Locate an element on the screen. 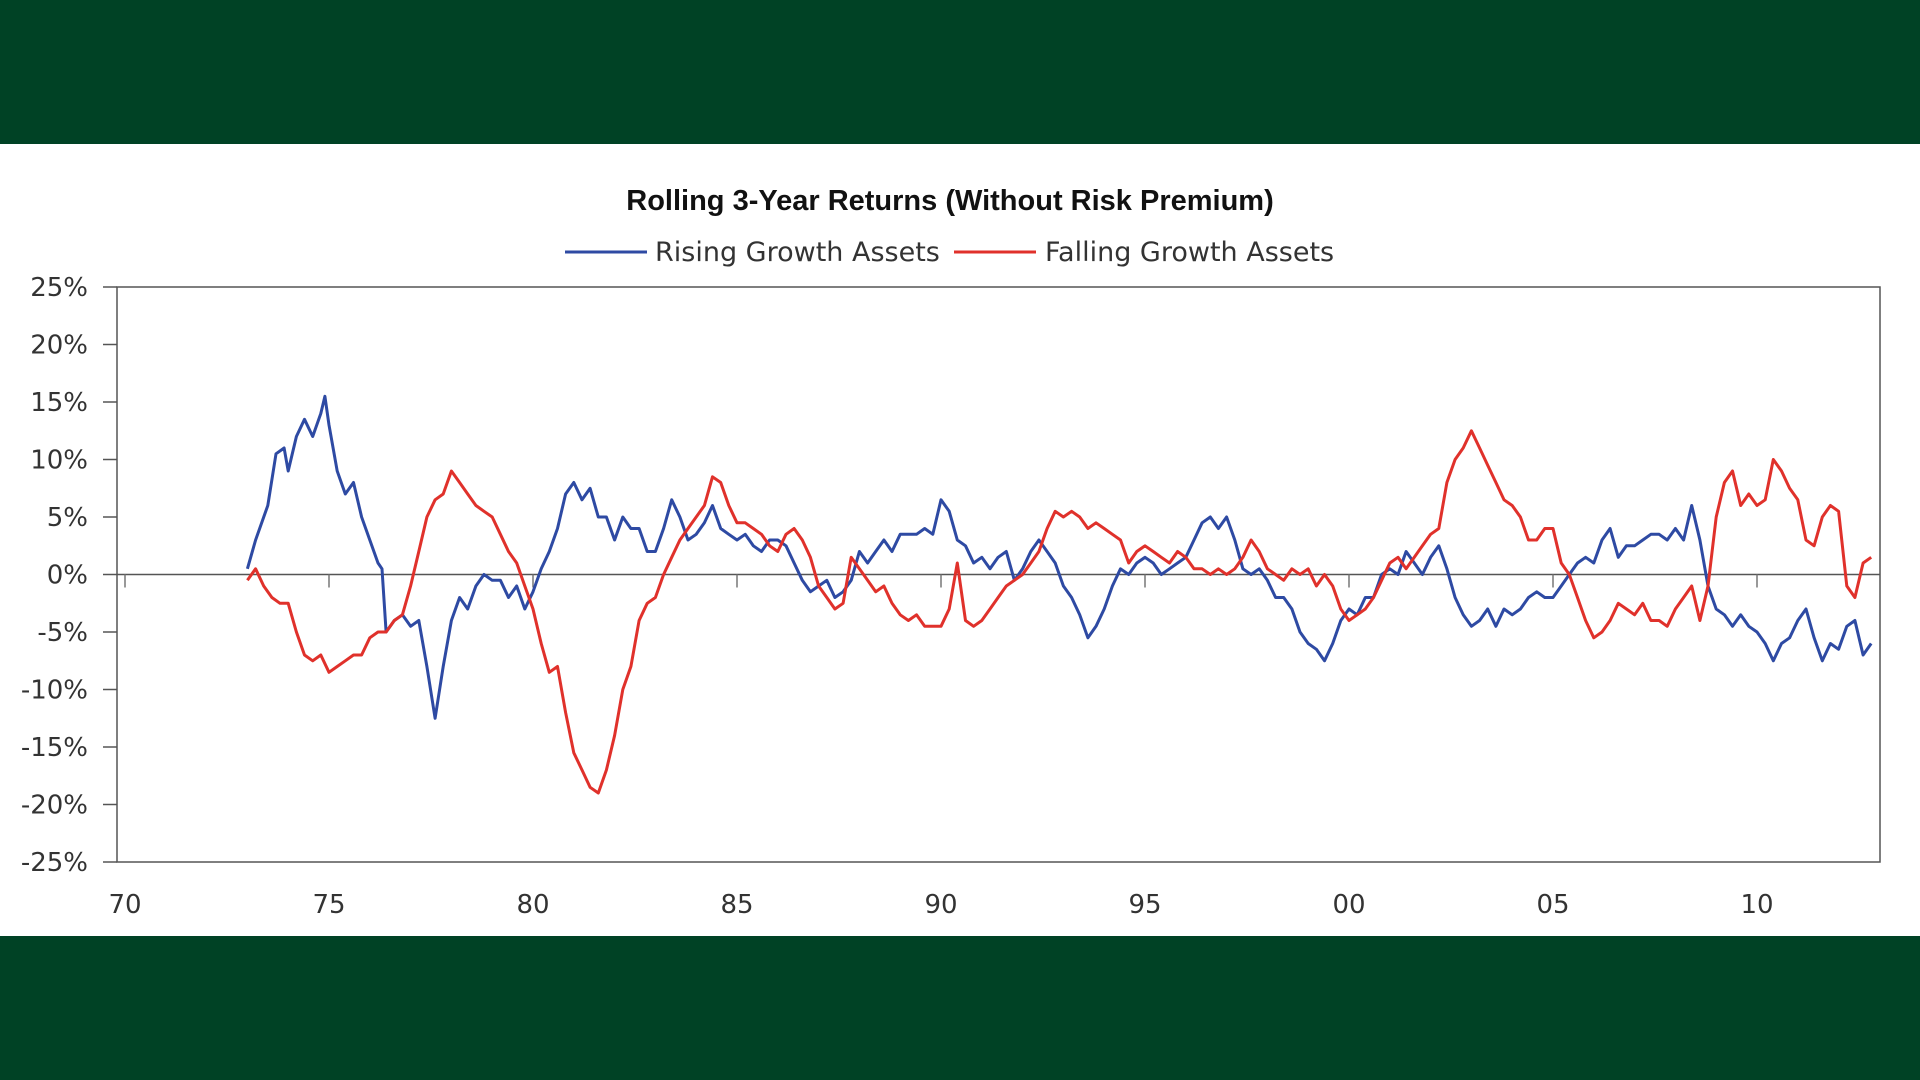 The image size is (1920, 1080). x-tick-label: 85 is located at coordinates (736, 905).